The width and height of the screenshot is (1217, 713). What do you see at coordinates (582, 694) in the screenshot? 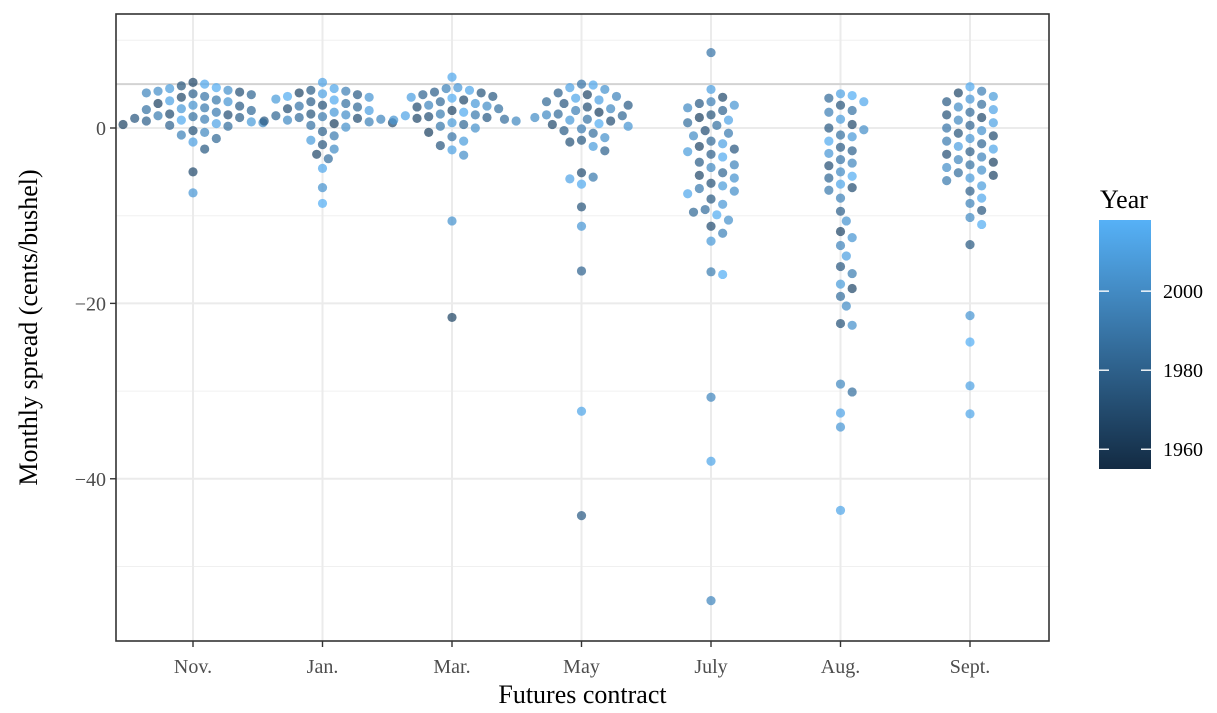
I see `x-axis-title: Futures contract` at bounding box center [582, 694].